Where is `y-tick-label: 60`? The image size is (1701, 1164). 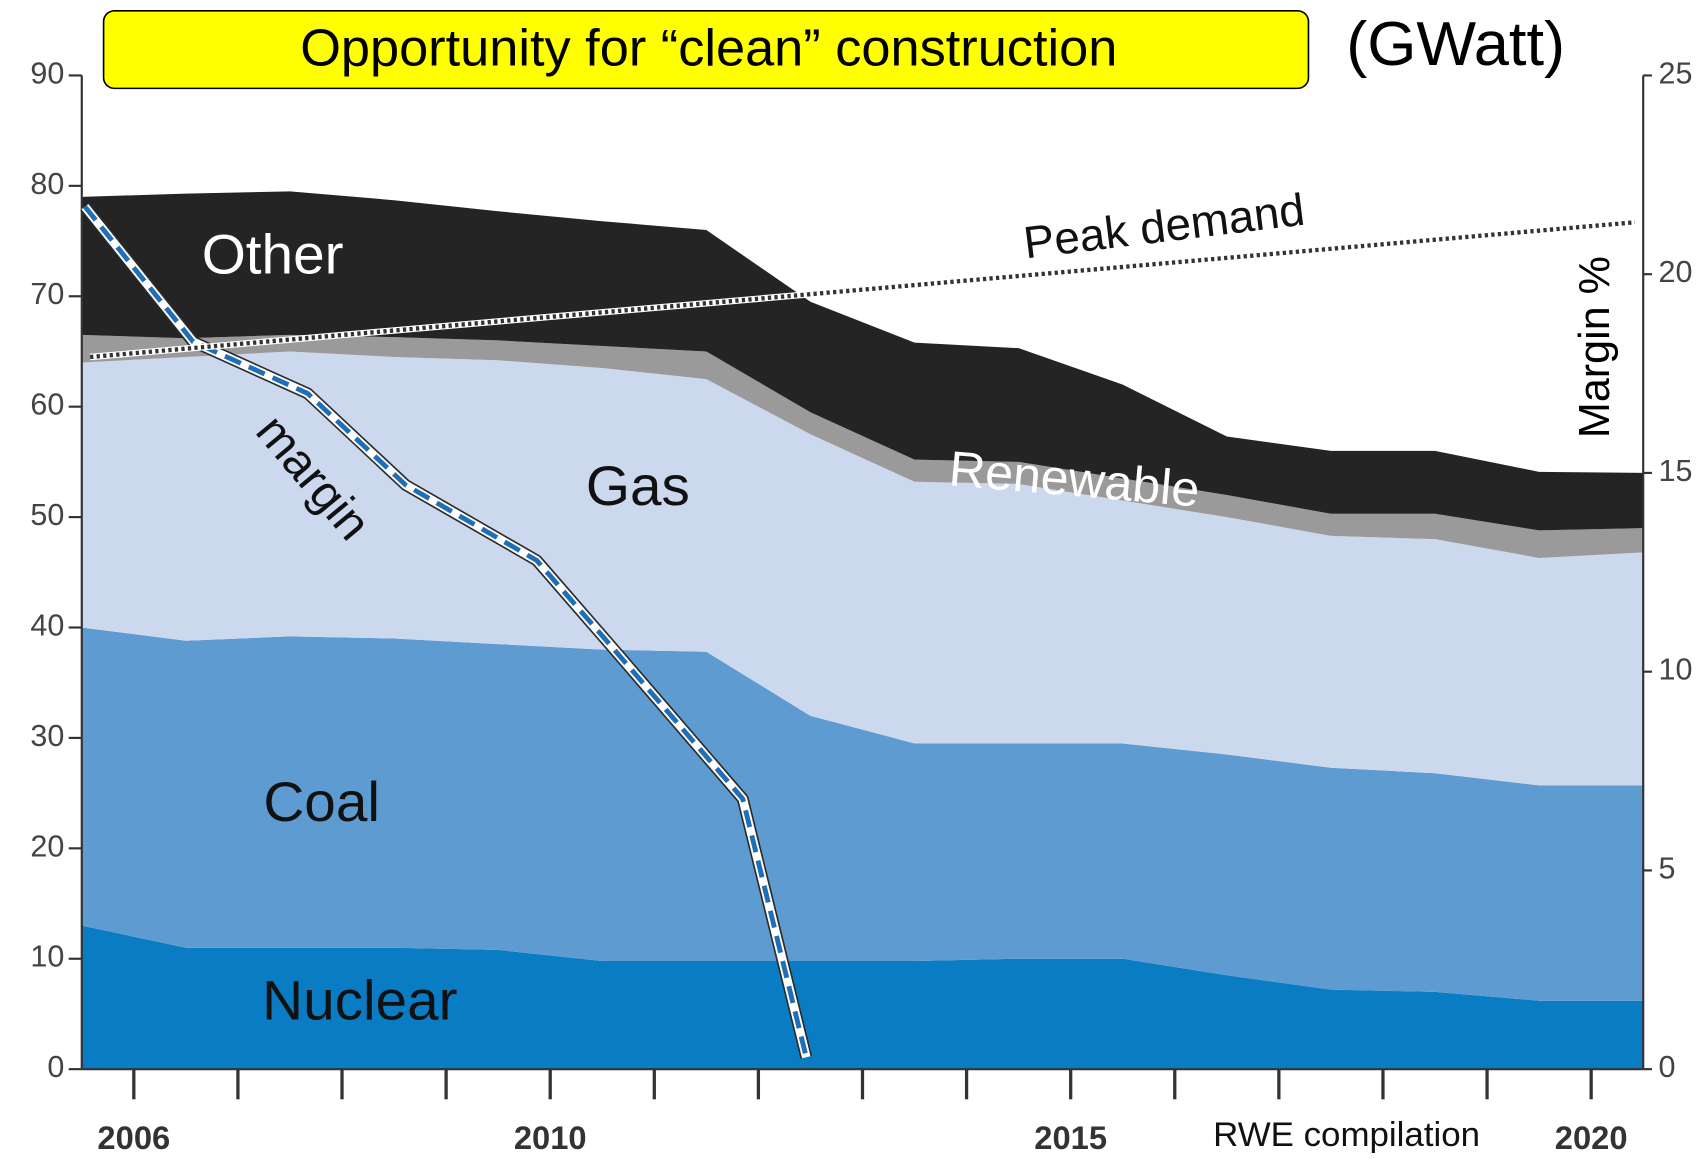
y-tick-label: 60 is located at coordinates (47, 405).